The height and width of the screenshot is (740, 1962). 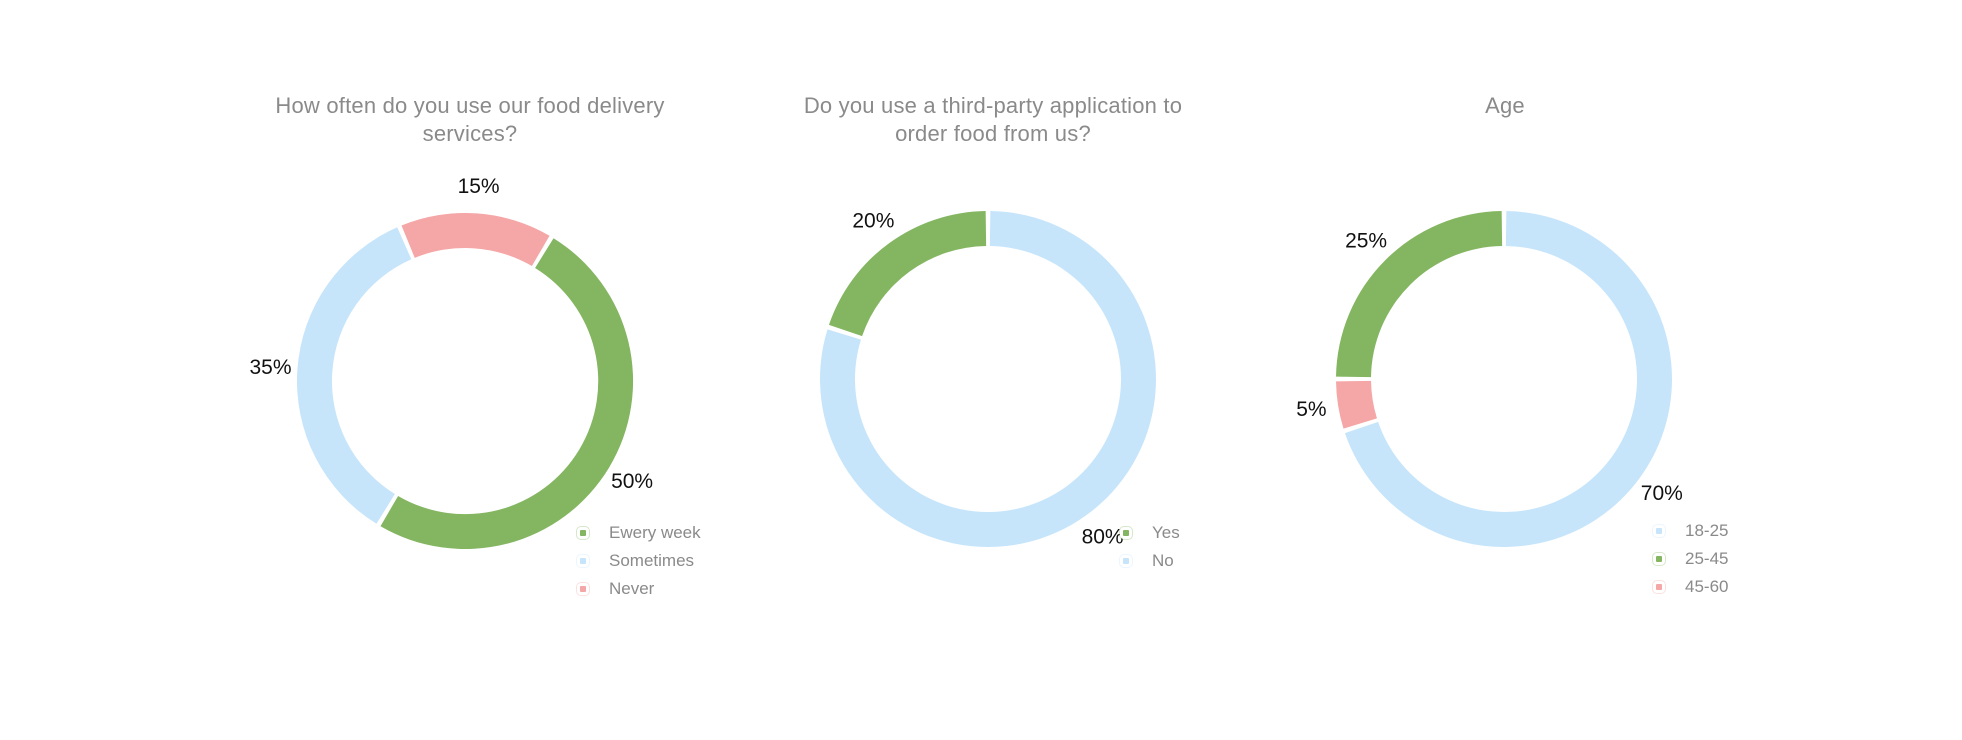 What do you see at coordinates (270, 367) in the screenshot?
I see `slice-value-label: 35%` at bounding box center [270, 367].